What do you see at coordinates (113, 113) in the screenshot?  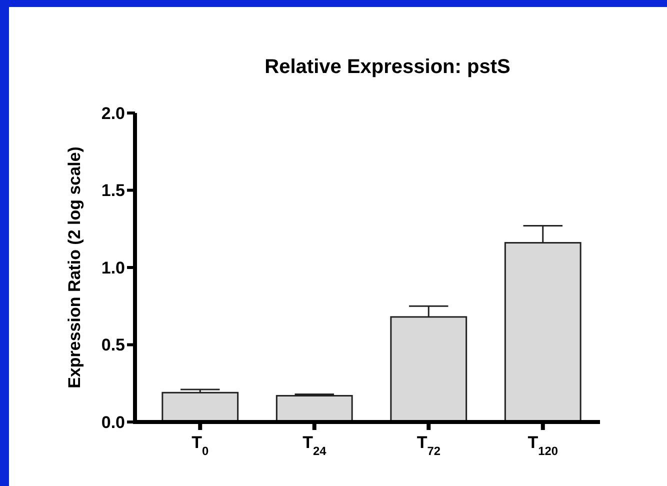 I see `y-tick-label: 2.0` at bounding box center [113, 113].